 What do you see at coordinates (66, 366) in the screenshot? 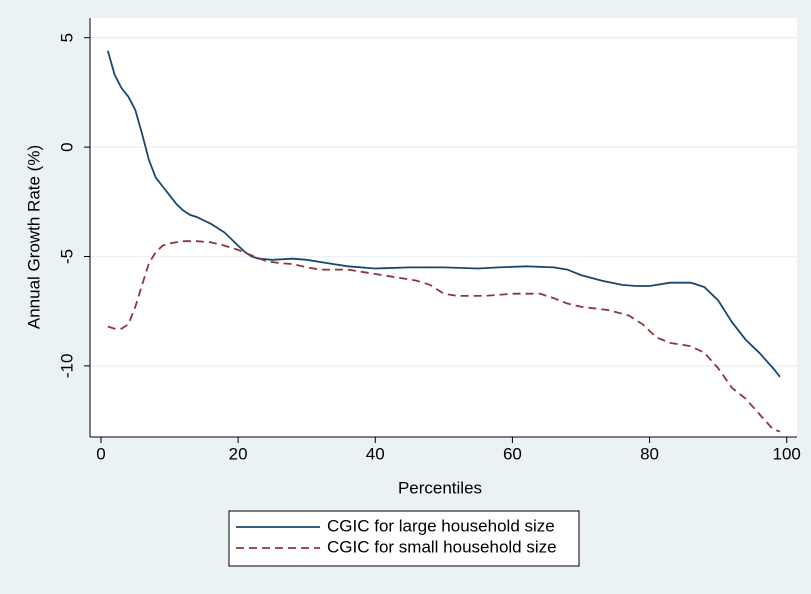
I see `y-tick-label: -10` at bounding box center [66, 366].